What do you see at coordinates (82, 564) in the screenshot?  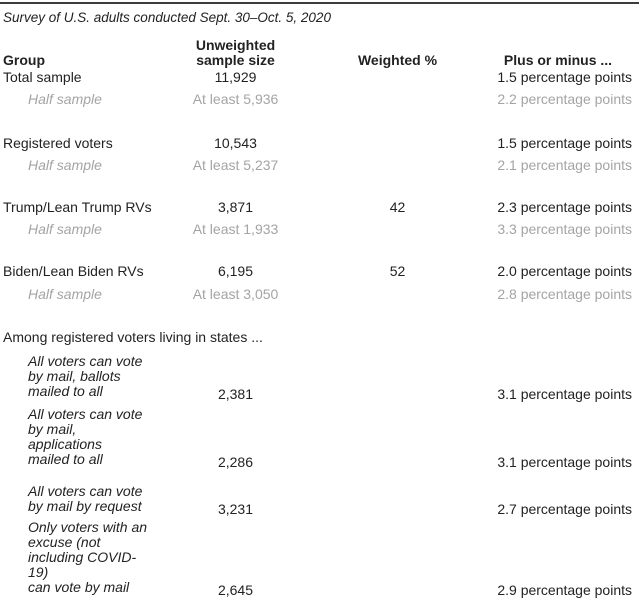 I see `group-line: including COVID-19)` at bounding box center [82, 564].